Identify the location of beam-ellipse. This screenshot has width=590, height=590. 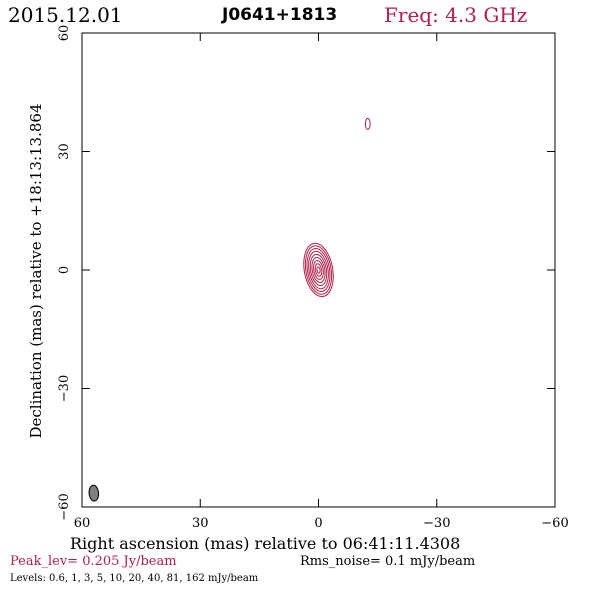
(94, 493).